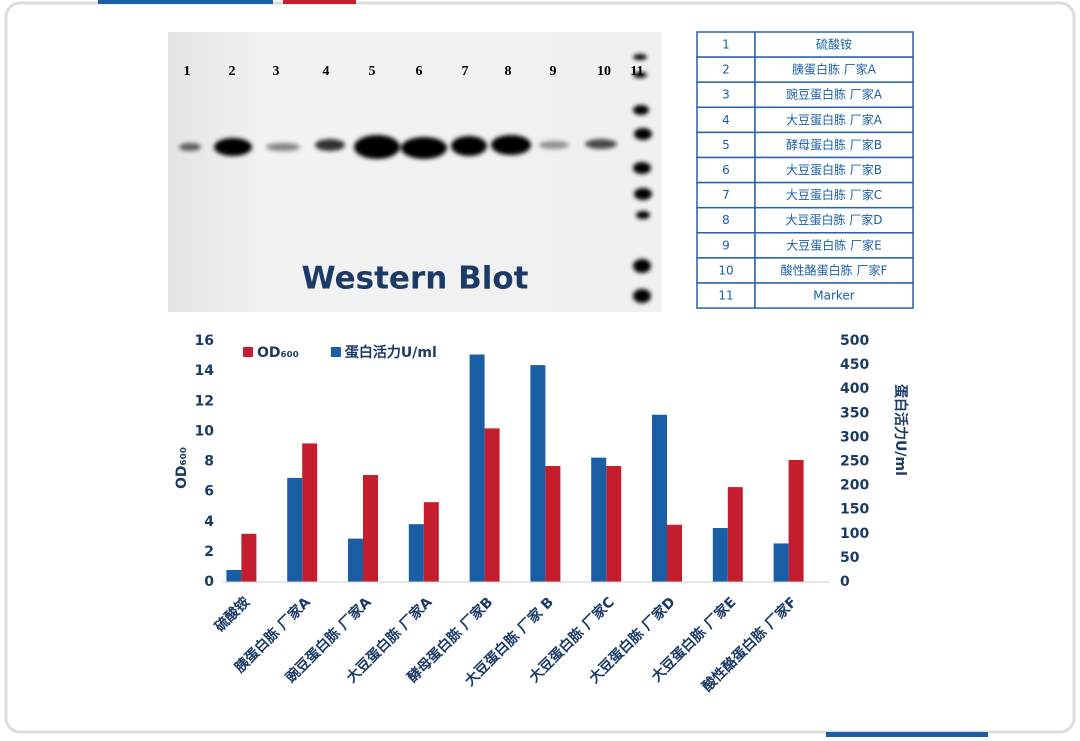 This screenshot has width=1080, height=741. Describe the element at coordinates (209, 492) in the screenshot. I see `y-tick-label: 6` at that location.